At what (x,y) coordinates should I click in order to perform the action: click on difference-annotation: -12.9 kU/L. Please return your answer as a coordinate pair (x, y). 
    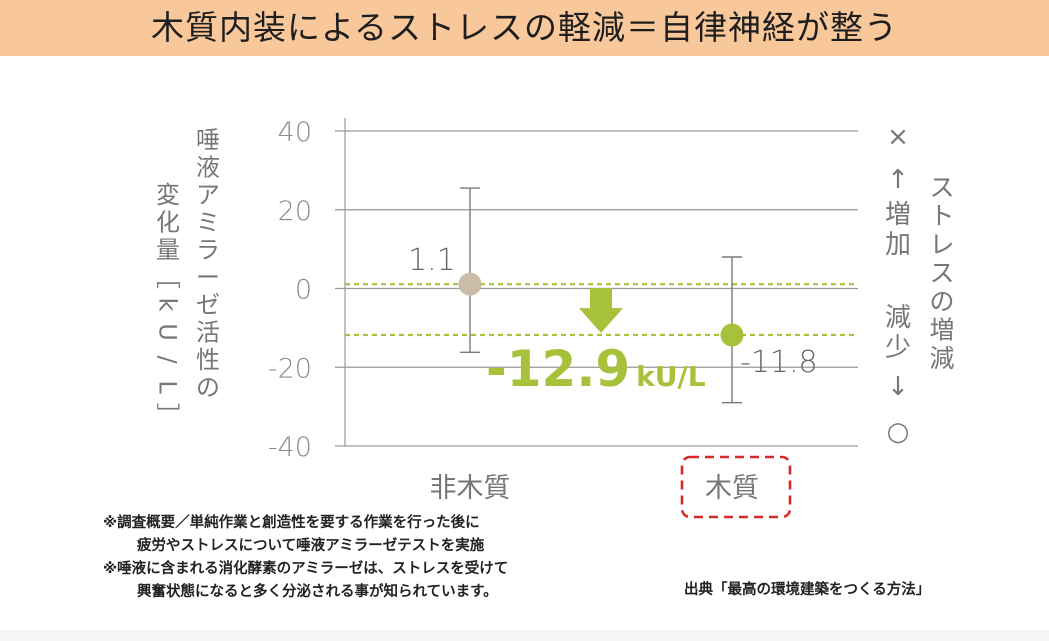
    Looking at the image, I should click on (596, 343).